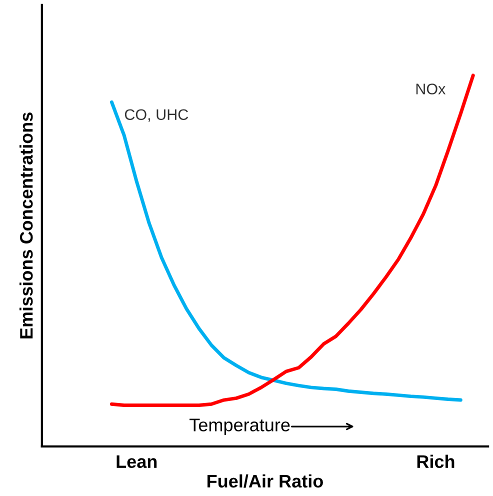 The height and width of the screenshot is (496, 493). Describe the element at coordinates (240, 426) in the screenshot. I see `annotation: Temperature` at that location.